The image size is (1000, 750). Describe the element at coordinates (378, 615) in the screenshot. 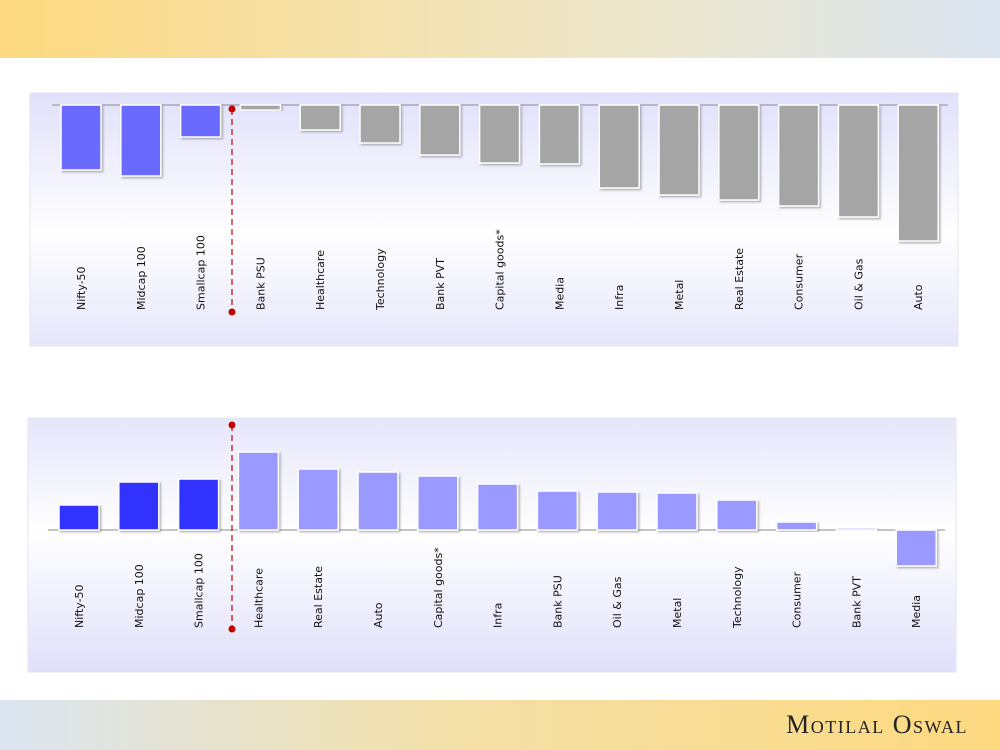

I see `bottom-tick-label: Auto` at that location.